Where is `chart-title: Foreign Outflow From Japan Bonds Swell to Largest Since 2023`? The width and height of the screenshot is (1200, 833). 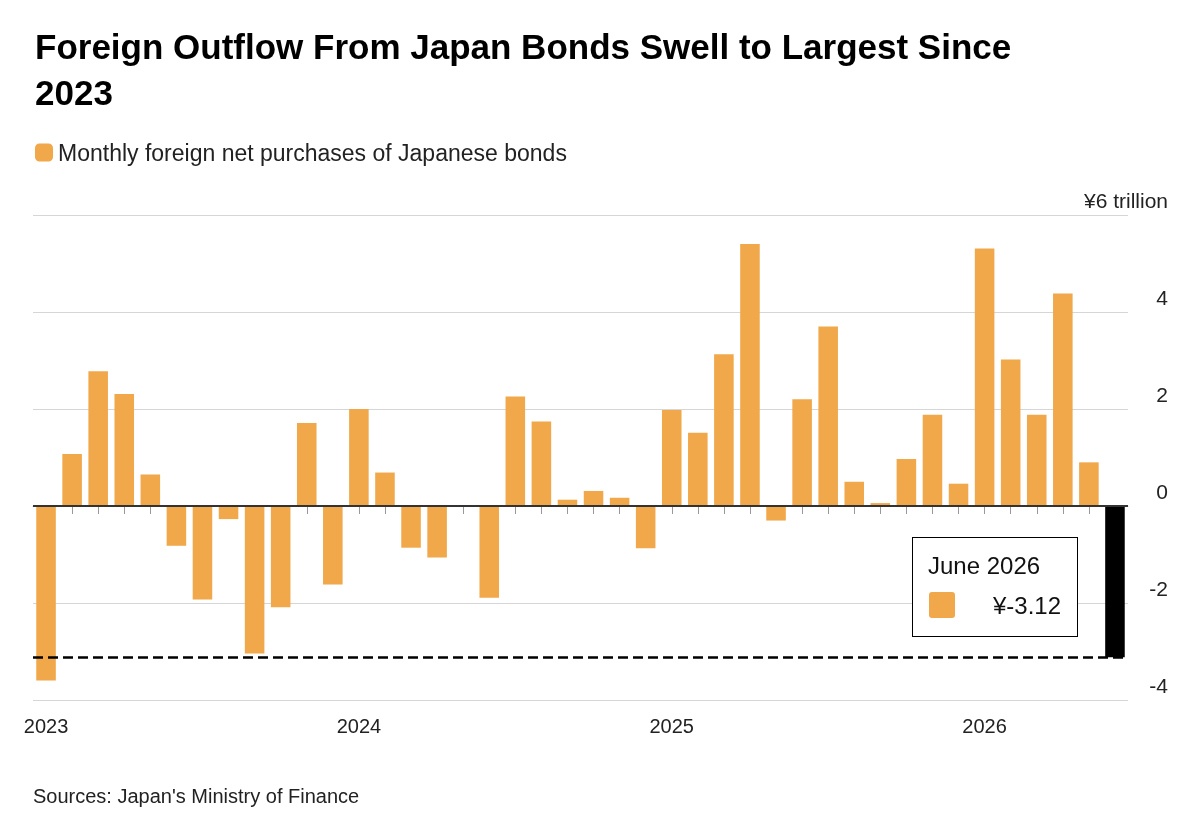 chart-title: Foreign Outflow From Japan Bonds Swell to Largest Since 2023 is located at coordinates (528, 69).